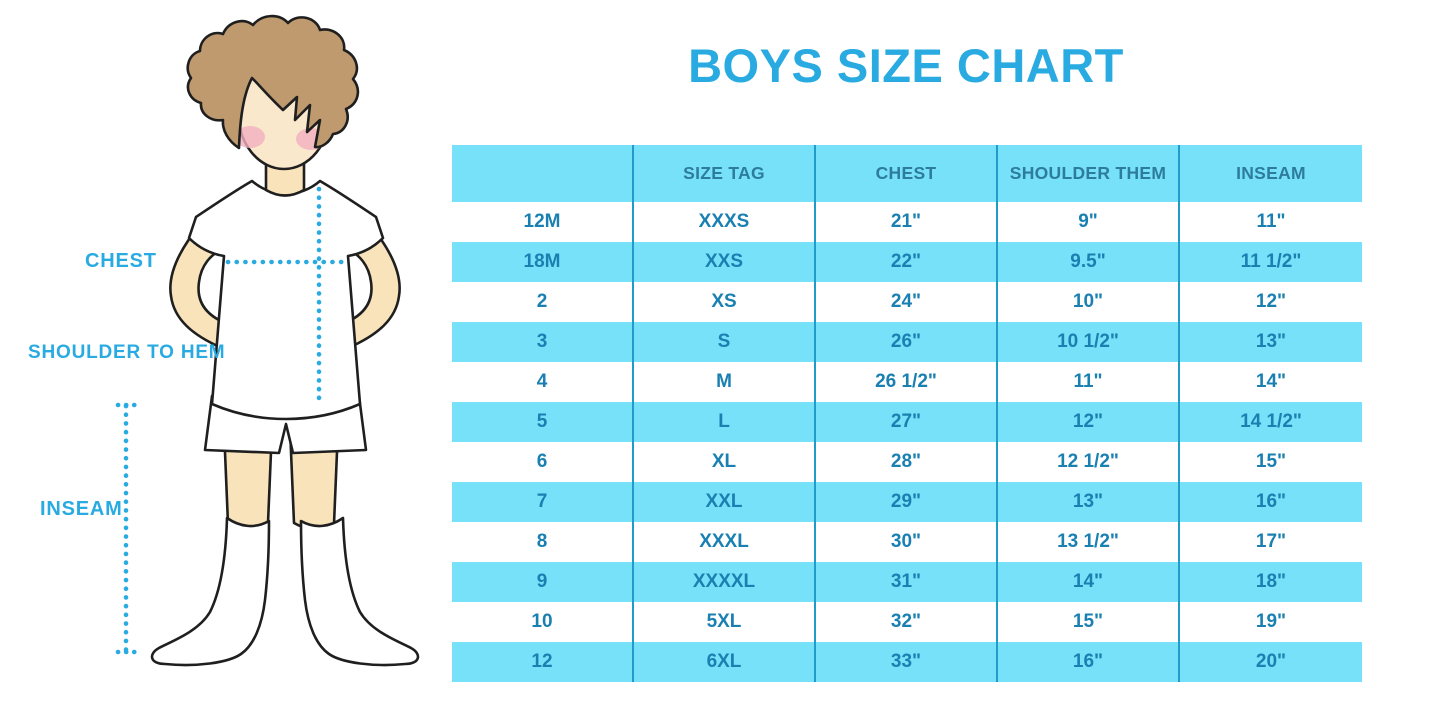 This screenshot has width=1445, height=723. I want to click on column-header, so click(543, 173).